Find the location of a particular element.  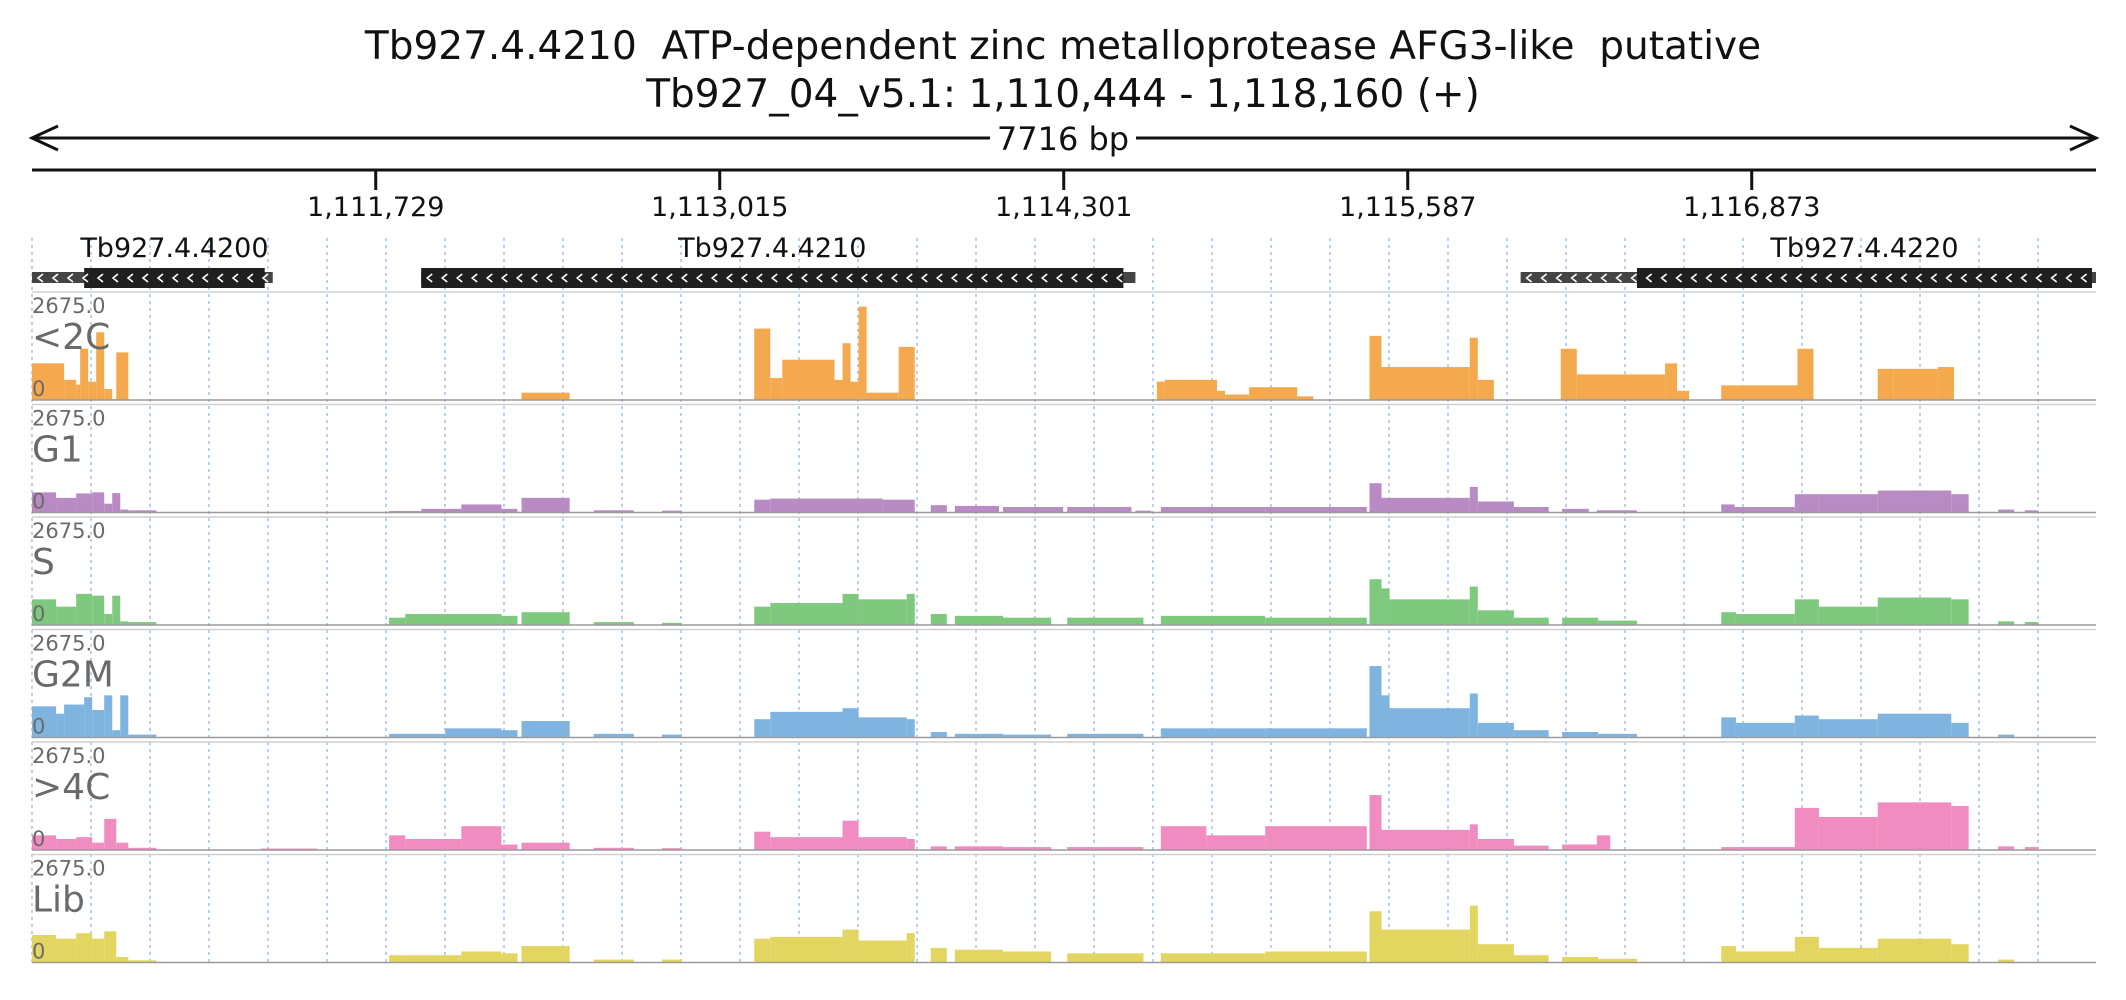

gene-feature: Tb927.4.4220 is located at coordinates (1808, 260).